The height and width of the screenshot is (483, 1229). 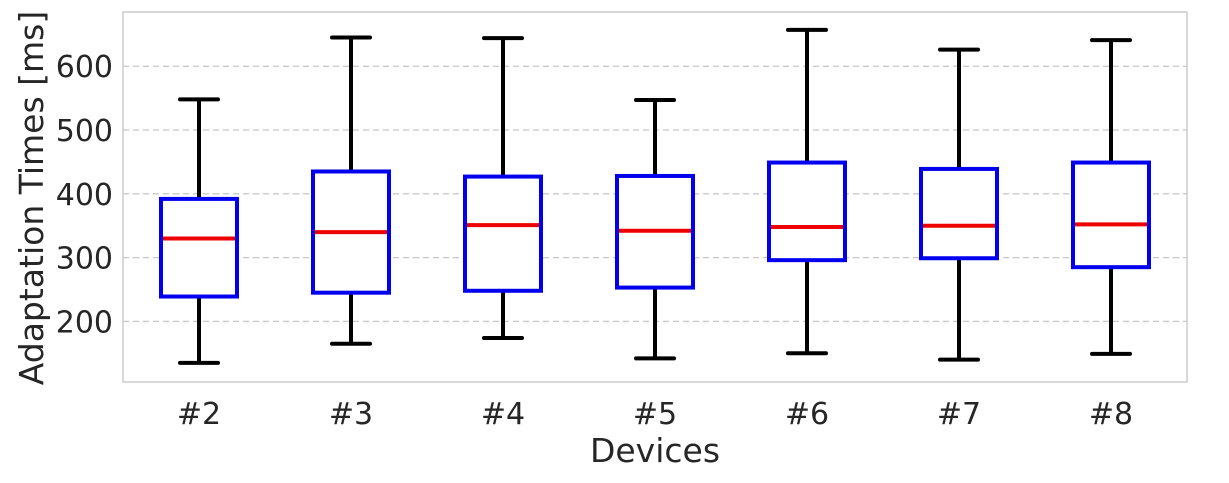 I want to click on x-tick-label: #5, so click(x=655, y=414).